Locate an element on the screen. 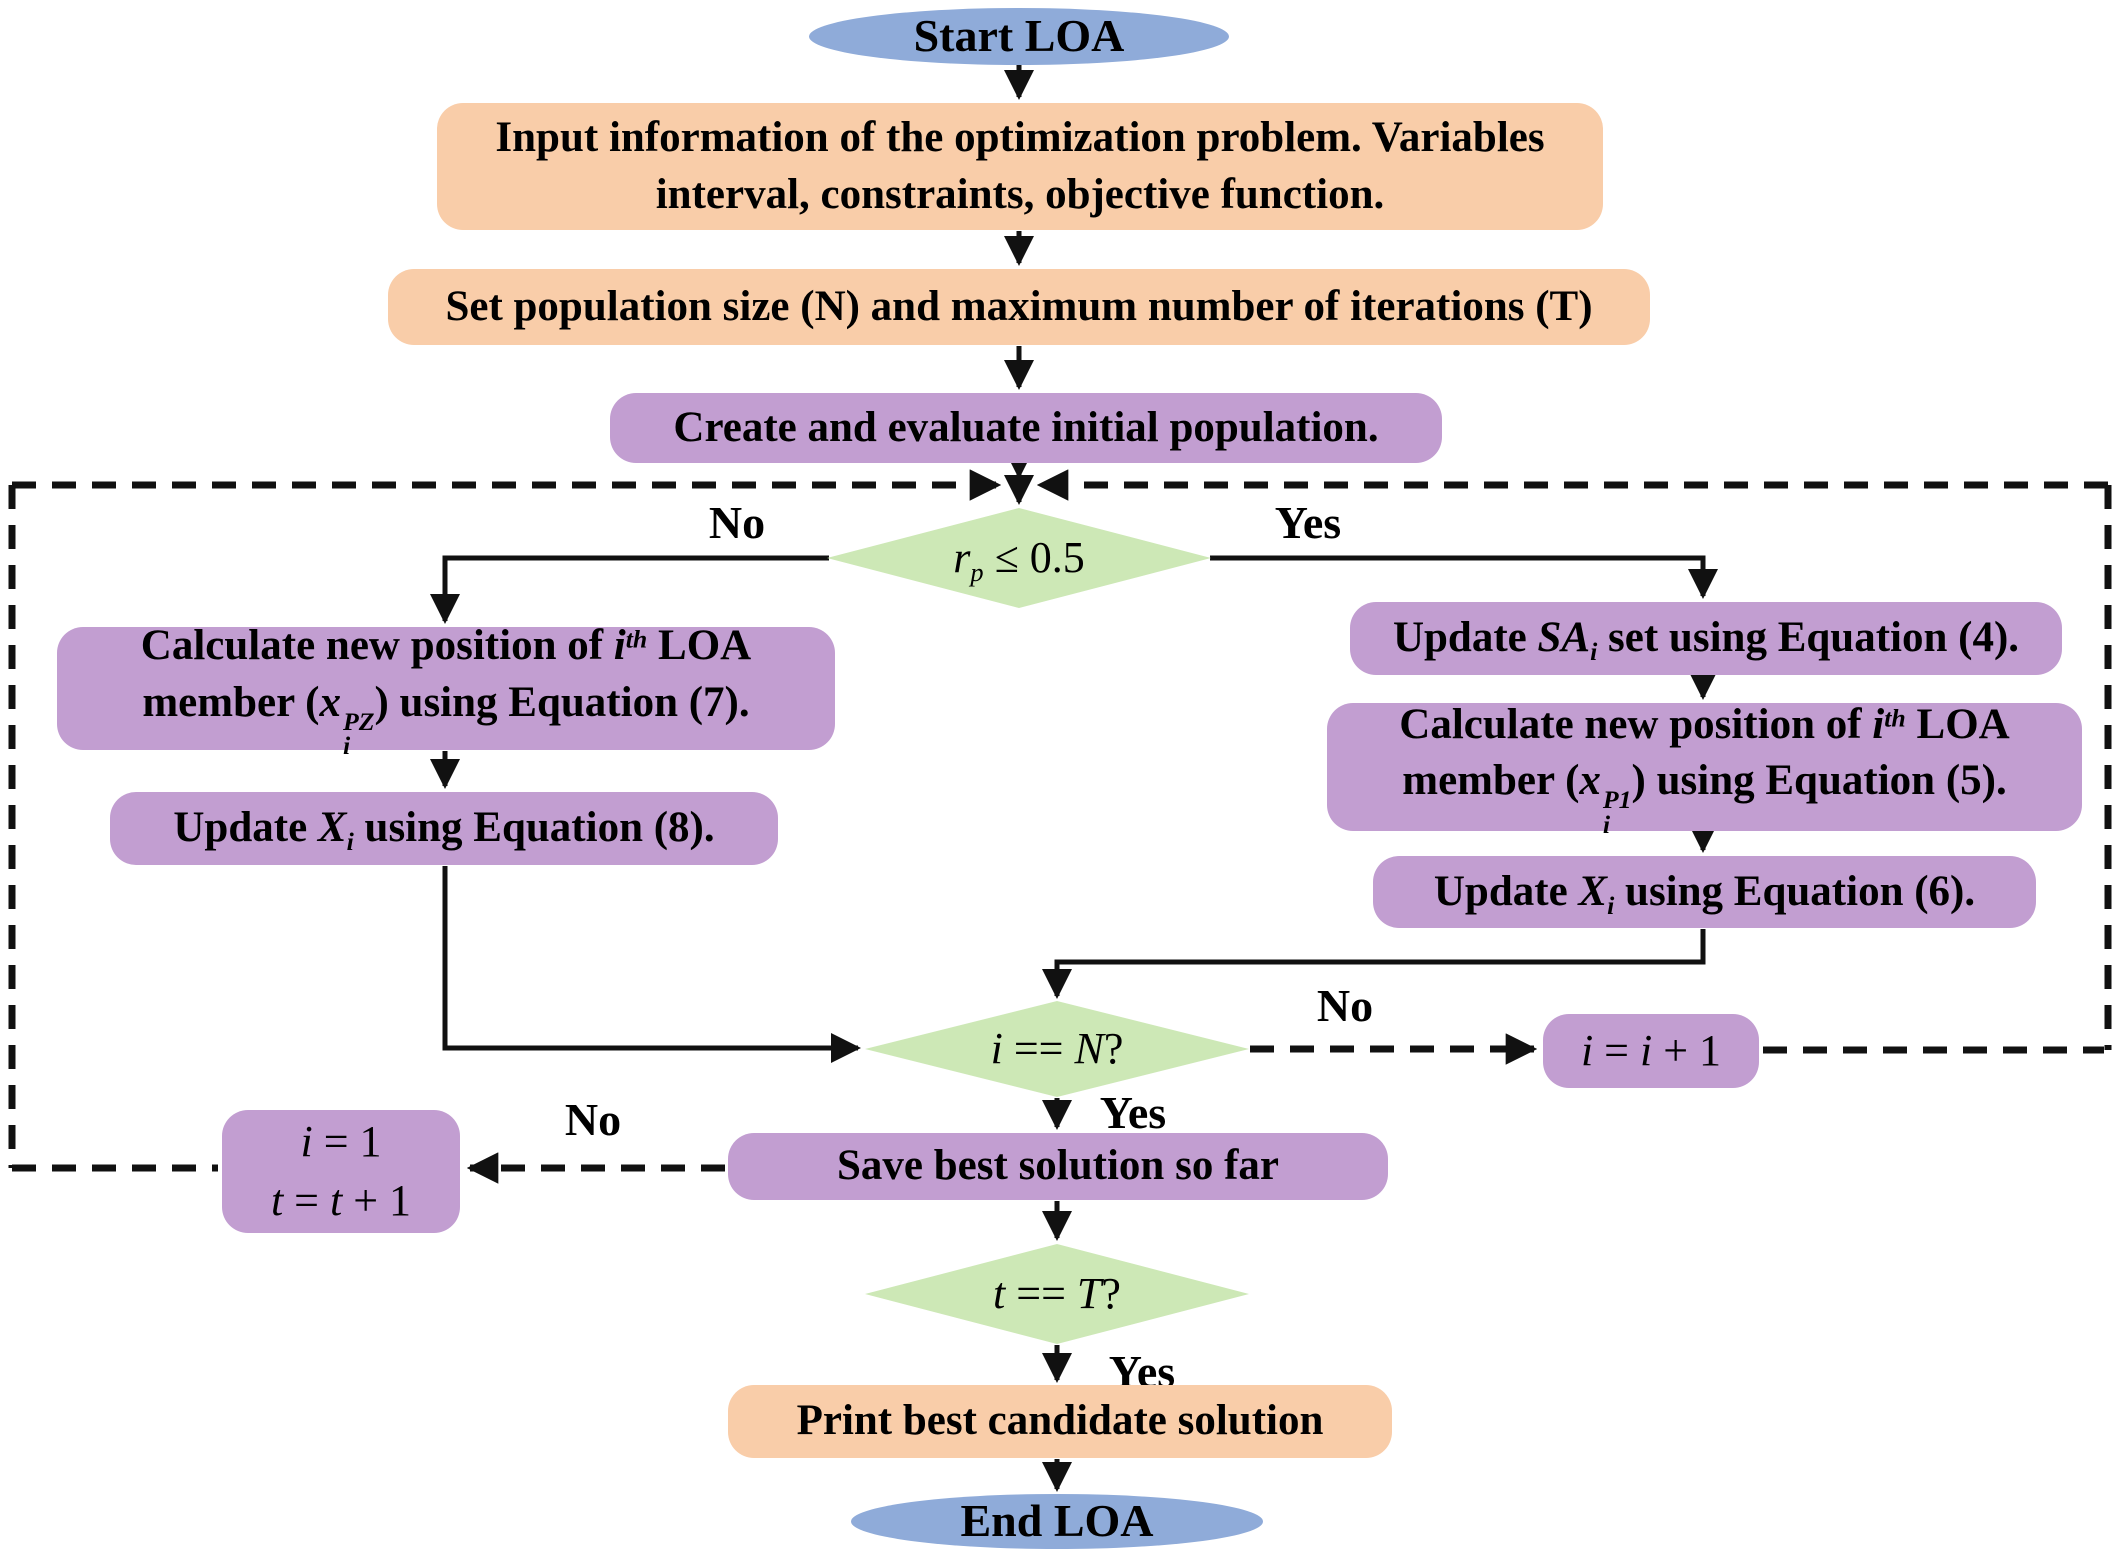 This screenshot has height=1559, width=2122. update-x-eq8-box: Update Xi using Equation (8). is located at coordinates (444, 828).